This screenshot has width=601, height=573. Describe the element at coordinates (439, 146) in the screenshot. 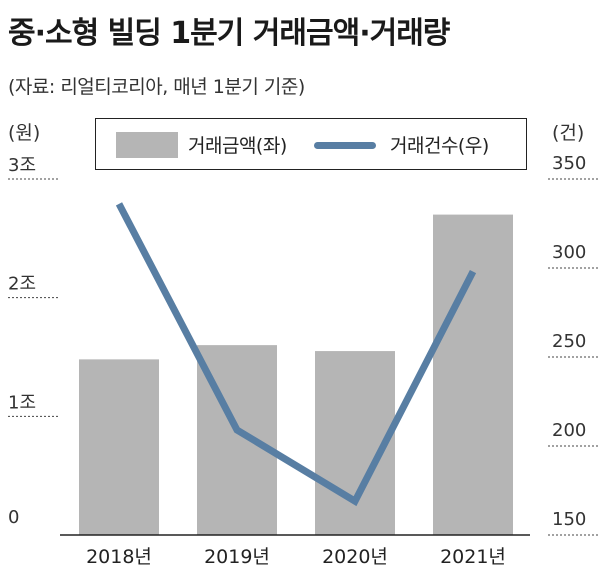

I see `legend-line-label: 거래건수(우)` at that location.